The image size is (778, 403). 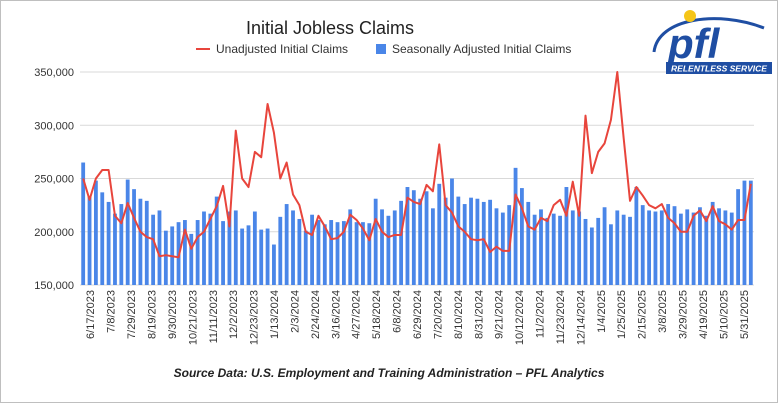 I want to click on x-tick-label: 3/16/2024, so click(x=336, y=314).